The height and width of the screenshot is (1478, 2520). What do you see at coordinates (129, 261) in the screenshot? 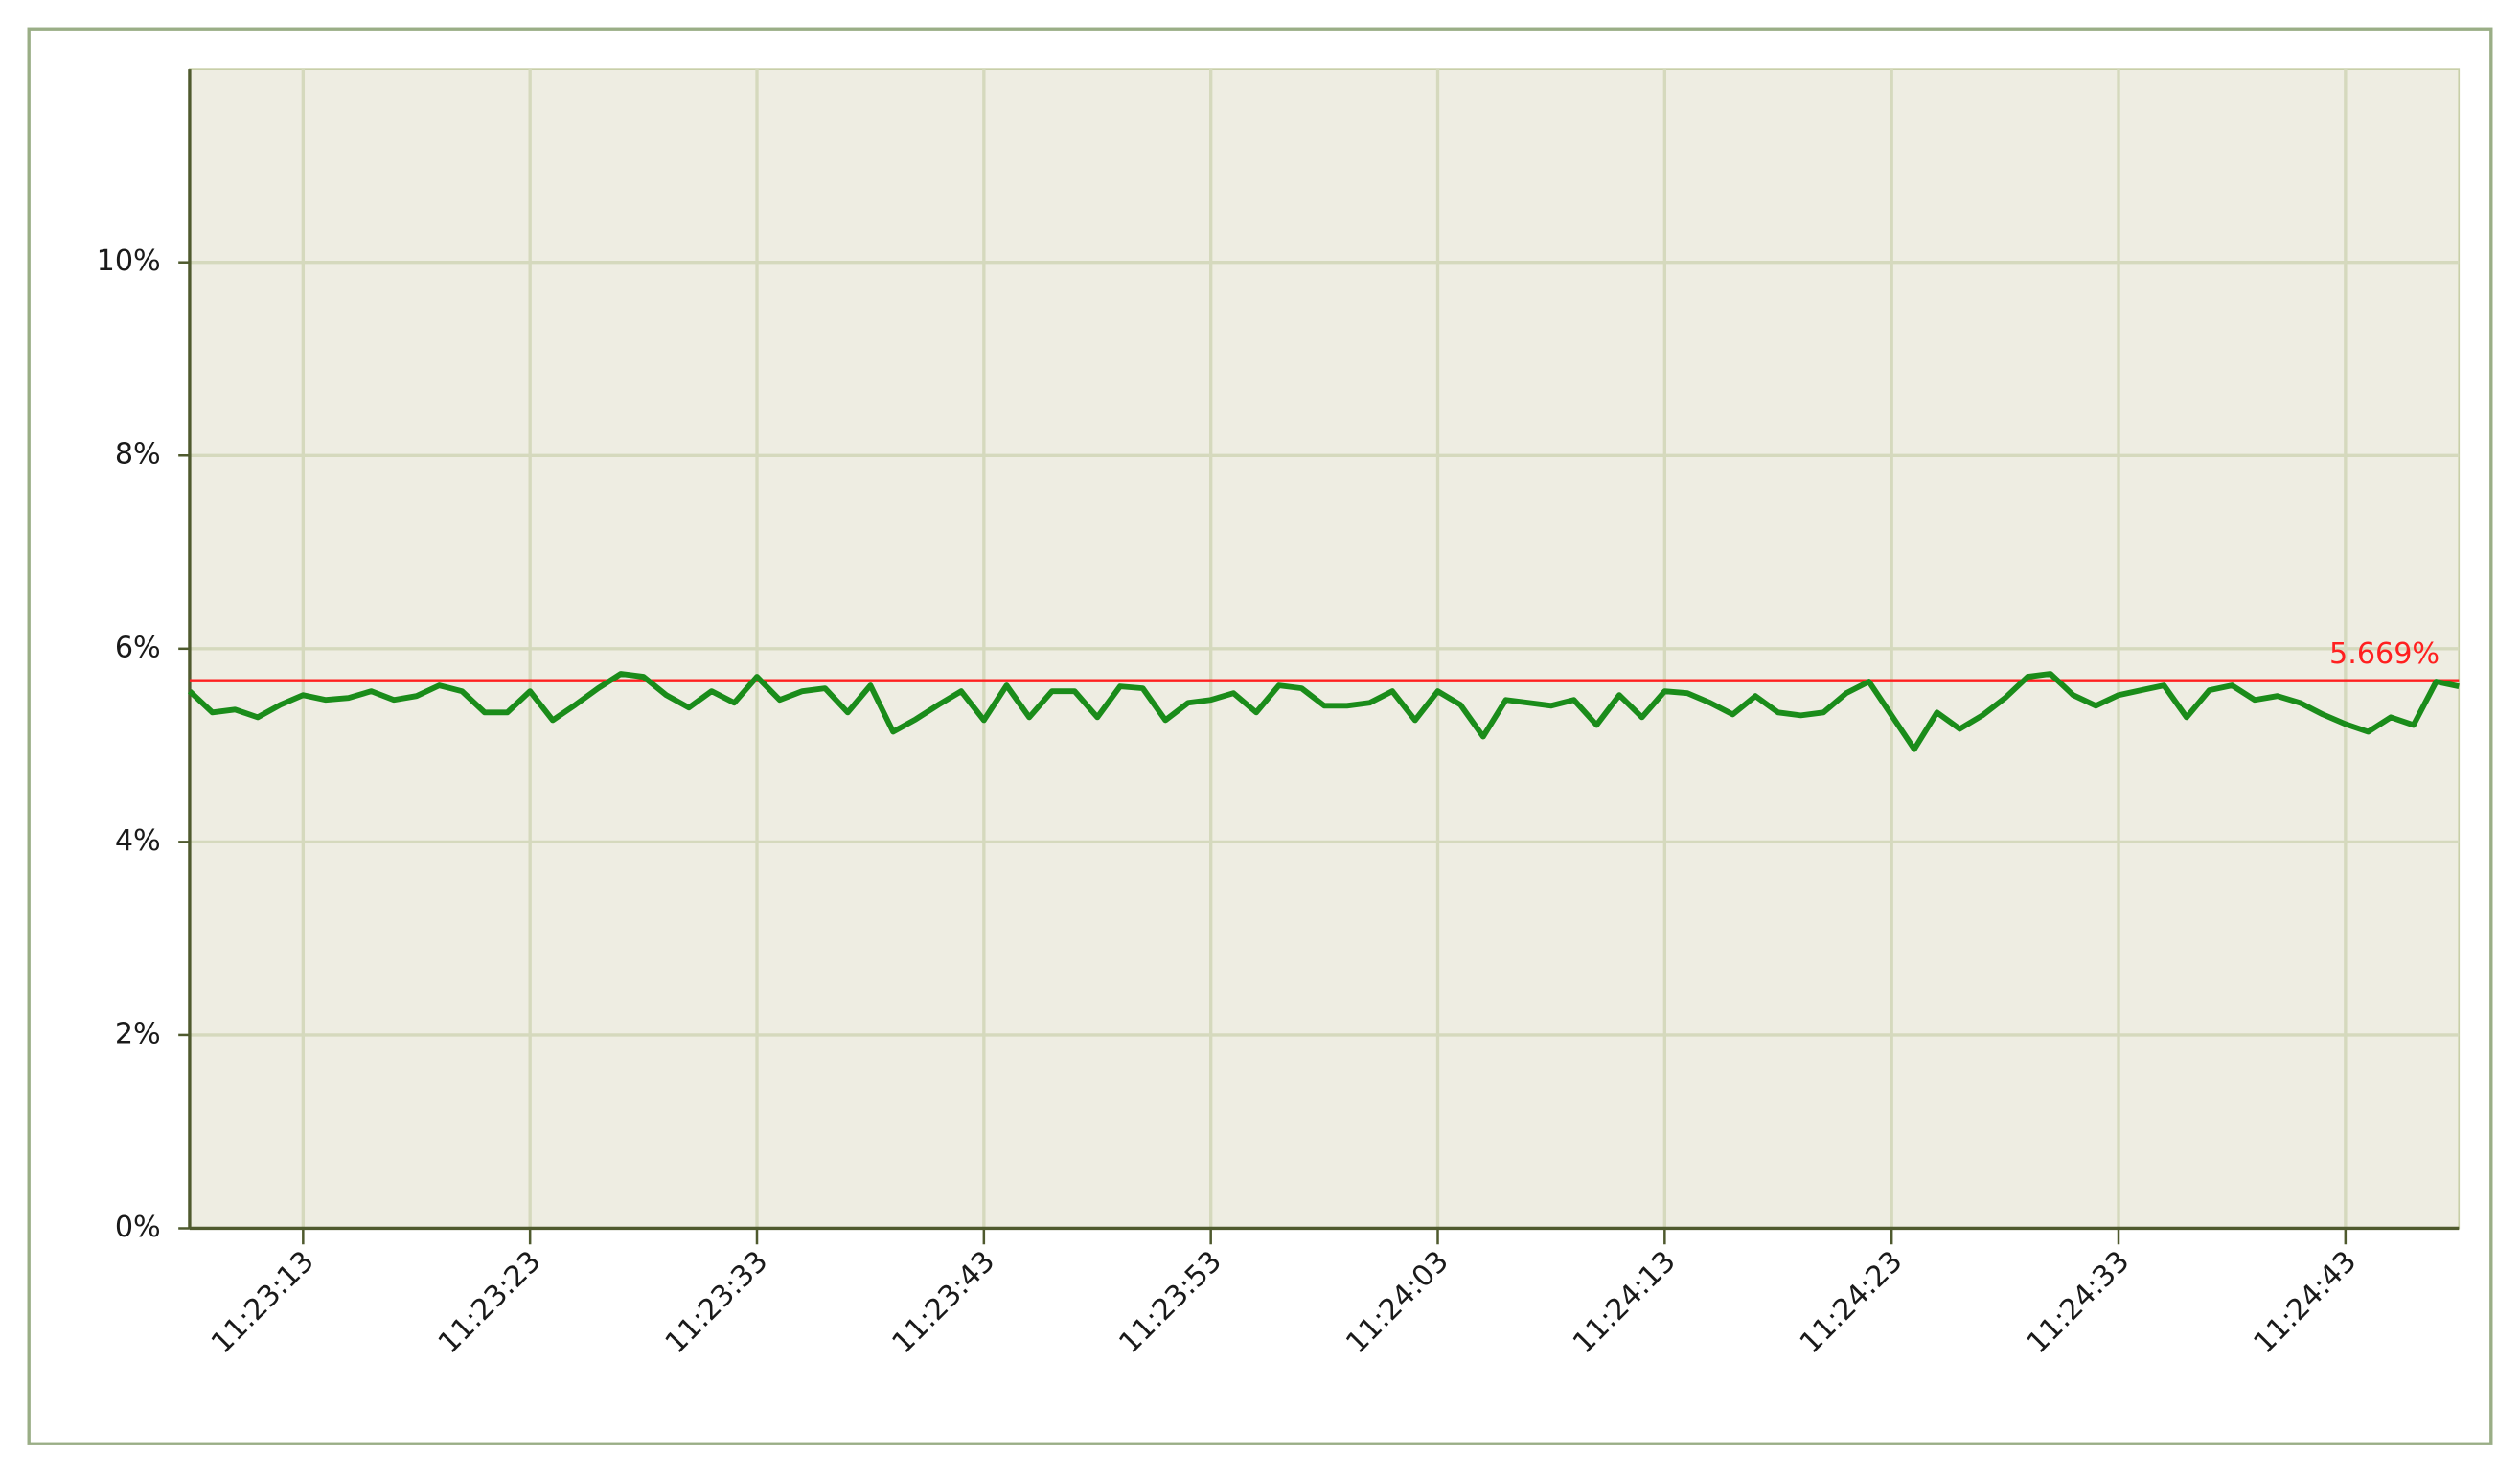
I see `y-tick-label: 10%` at bounding box center [129, 261].